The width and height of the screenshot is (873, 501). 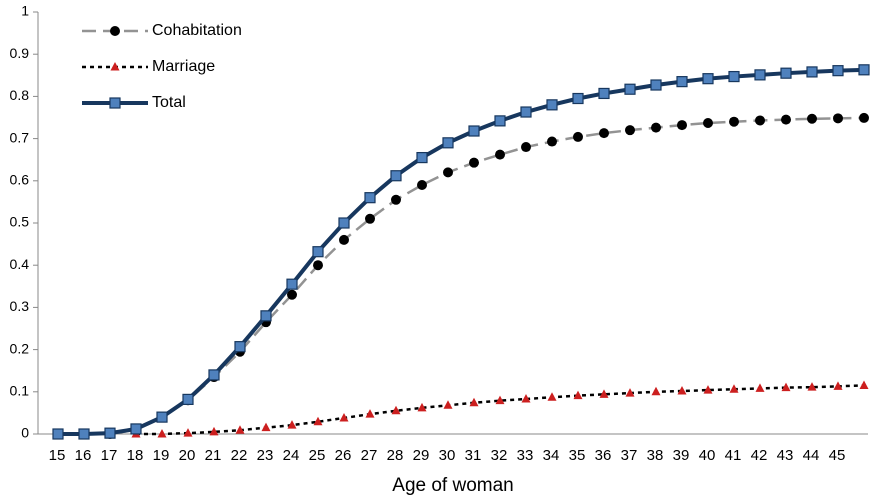 I want to click on x-tick-label: 33, so click(x=525, y=455).